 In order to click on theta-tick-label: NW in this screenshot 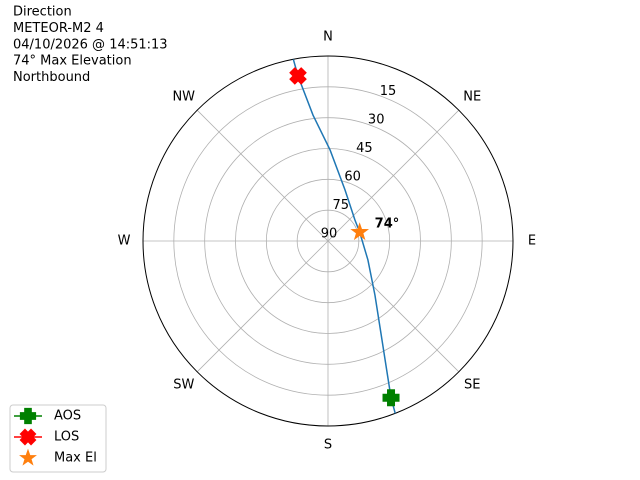, I will do `click(183, 96)`.